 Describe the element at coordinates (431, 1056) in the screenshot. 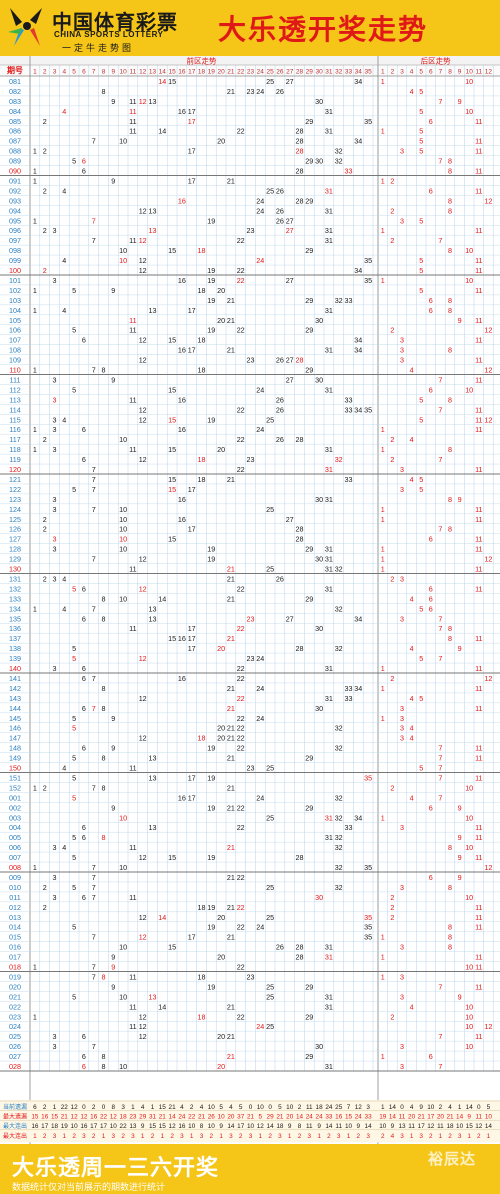

I see `back-ball: 6` at that location.